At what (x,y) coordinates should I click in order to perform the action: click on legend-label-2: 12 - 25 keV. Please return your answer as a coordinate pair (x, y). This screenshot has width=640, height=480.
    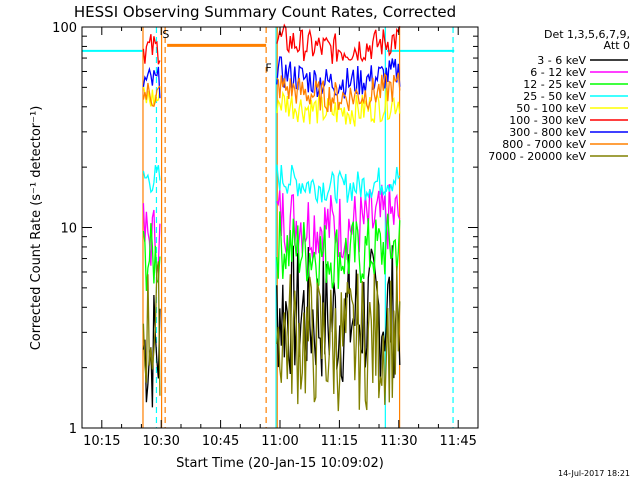
    Looking at the image, I should click on (554, 84).